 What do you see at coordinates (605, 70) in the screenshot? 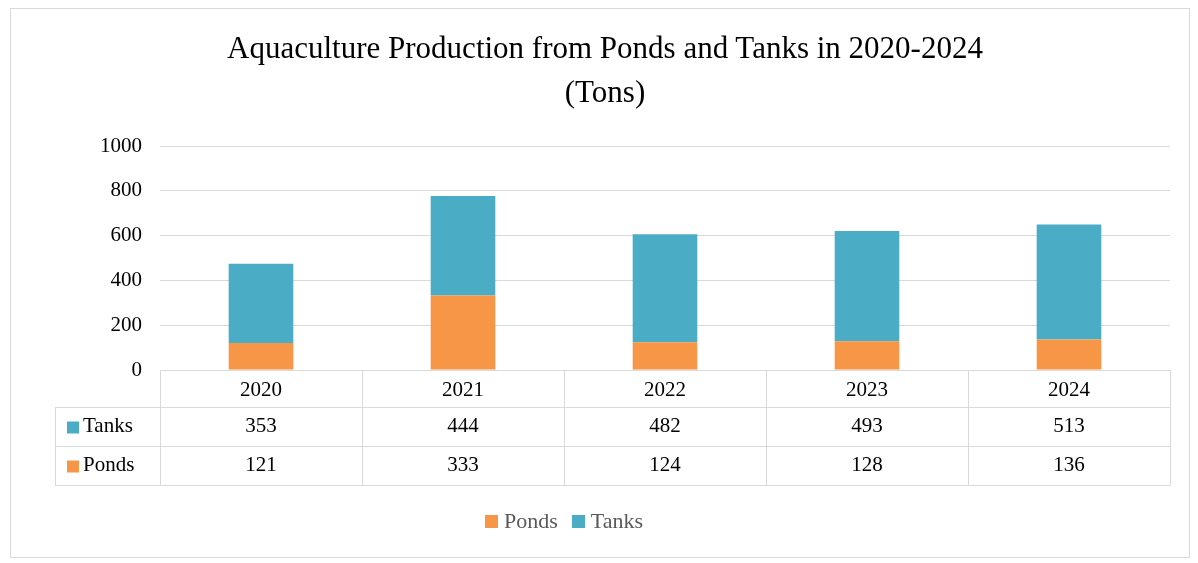
I see `chart-title: Aquaculture Production from Ponds and Tanks in 2020-2024 (Tons)` at bounding box center [605, 70].